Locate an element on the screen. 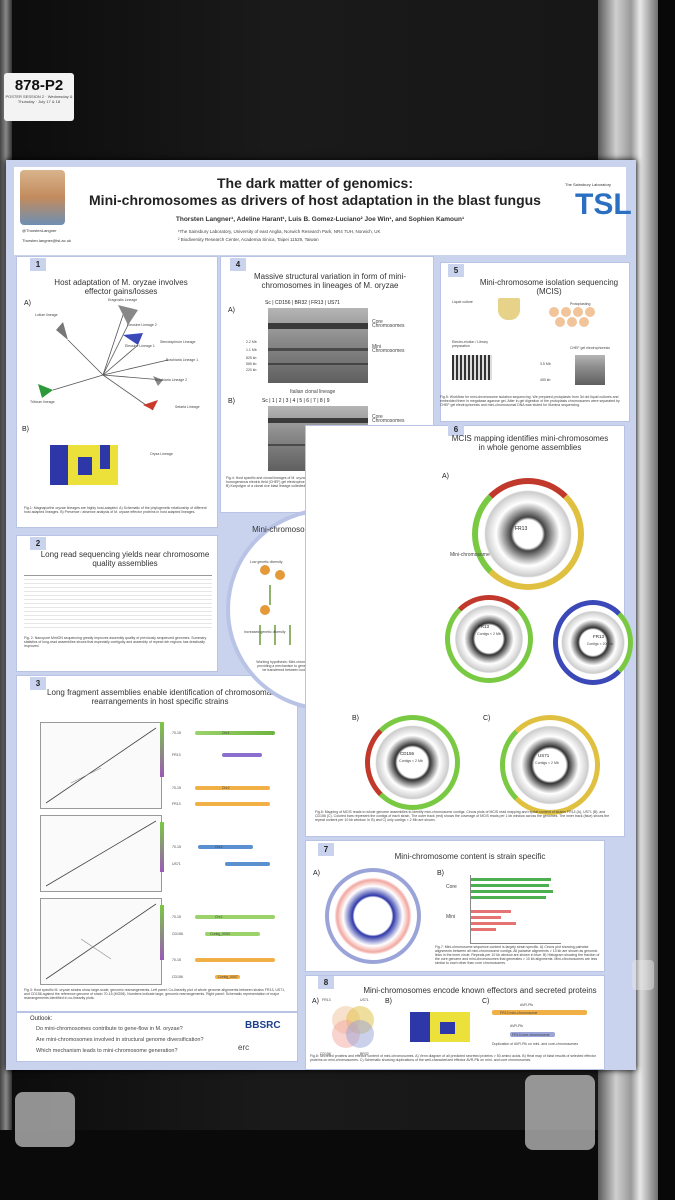 The height and width of the screenshot is (1200, 675). c-label-2: AVR-Pik is located at coordinates (516, 1026).